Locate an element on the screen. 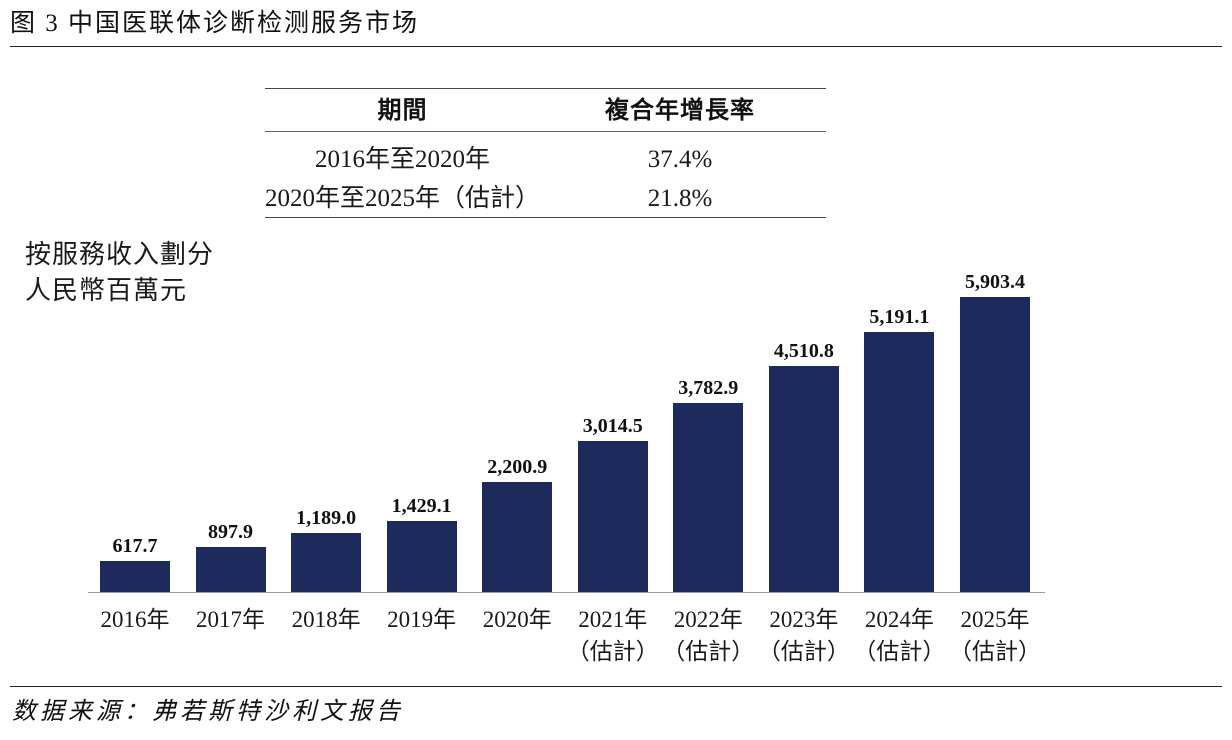  figure-title: 图 3 中国医联体诊断检测服务市场 is located at coordinates (215, 23).